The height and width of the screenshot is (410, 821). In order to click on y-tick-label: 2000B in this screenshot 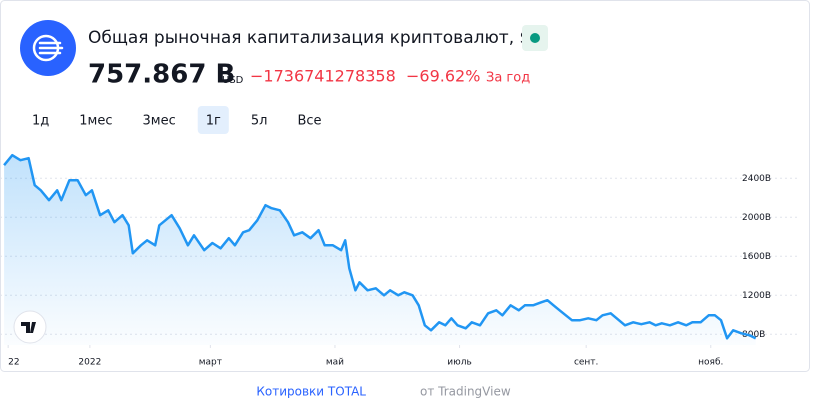, I will do `click(756, 218)`.